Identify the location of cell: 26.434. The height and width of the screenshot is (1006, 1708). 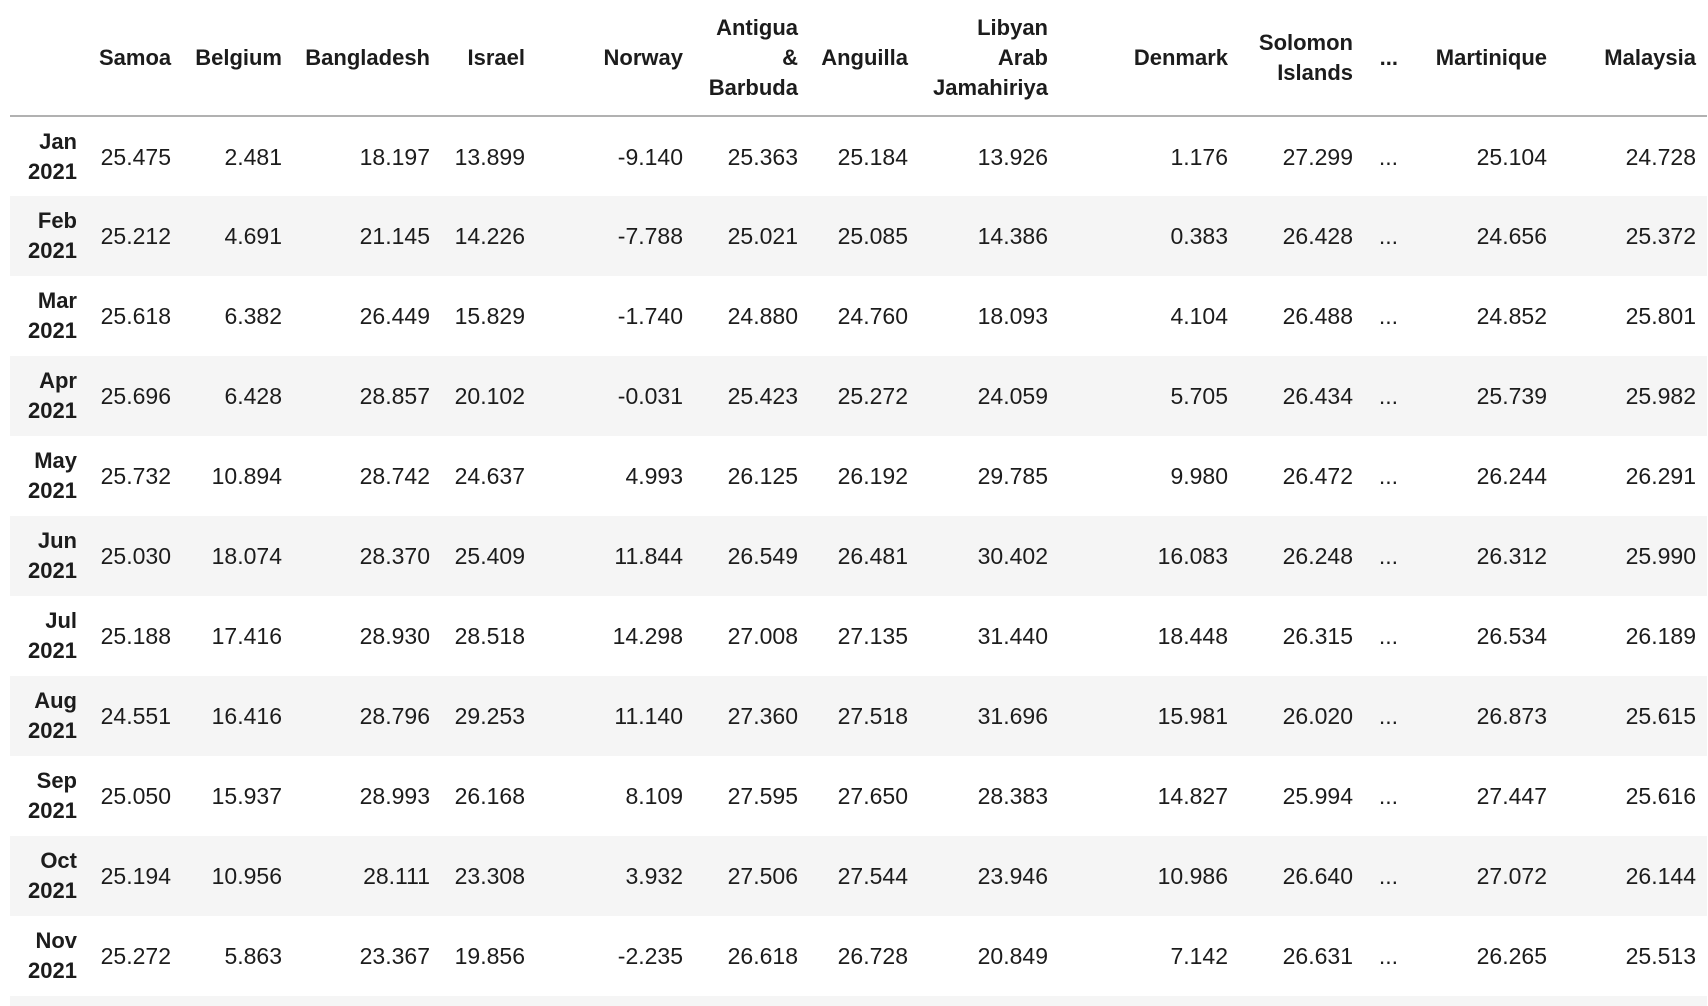
(1317, 396).